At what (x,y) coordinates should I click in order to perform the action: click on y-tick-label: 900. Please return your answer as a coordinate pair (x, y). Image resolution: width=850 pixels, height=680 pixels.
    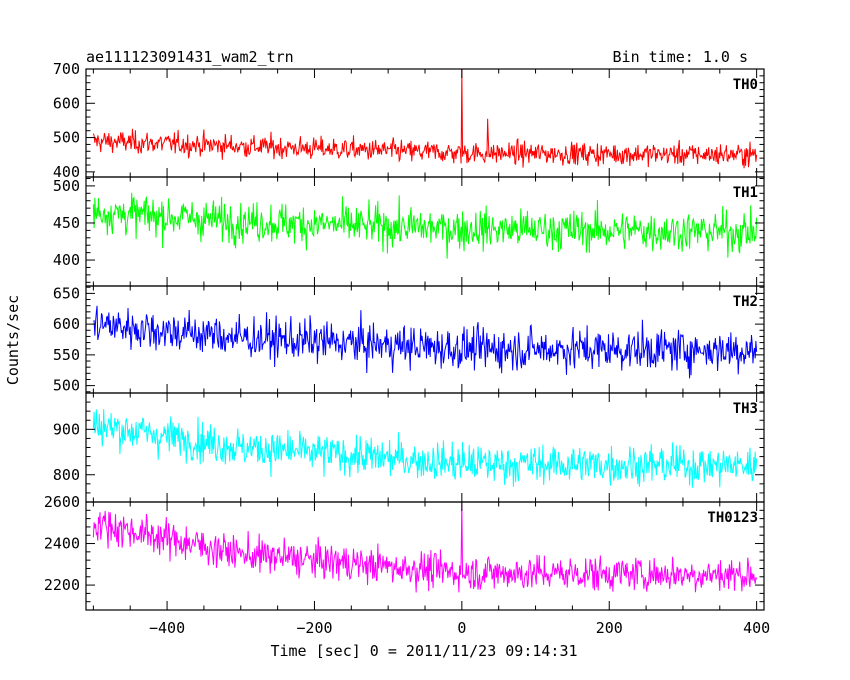
    Looking at the image, I should click on (66, 429).